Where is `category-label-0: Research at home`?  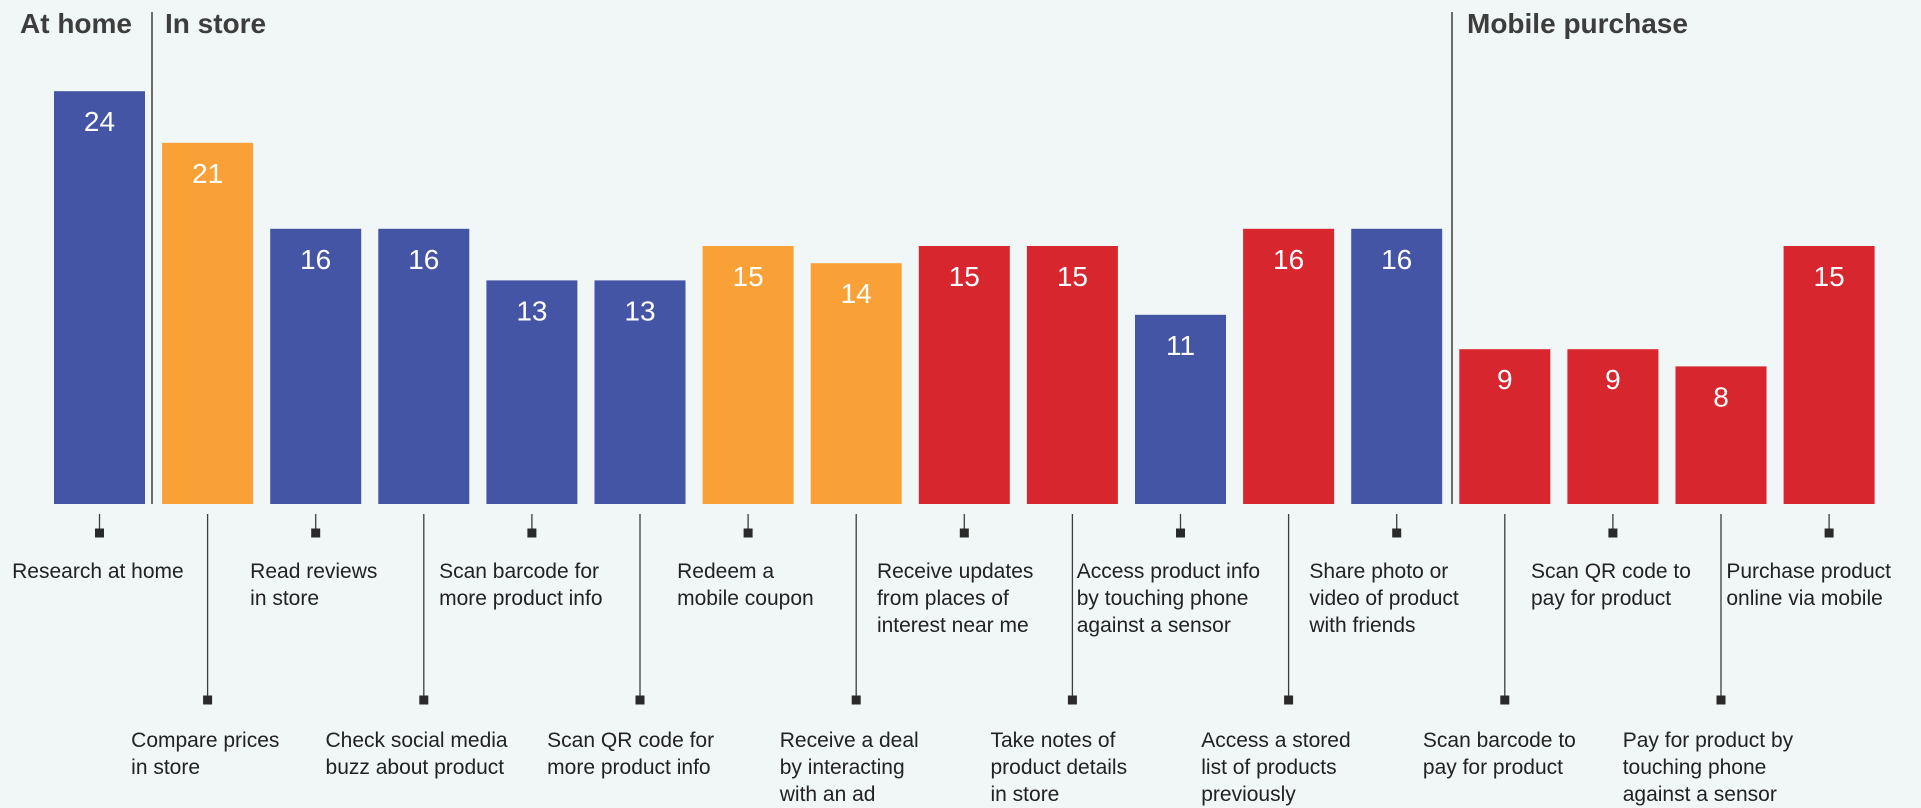 category-label-0: Research at home is located at coordinates (98, 571).